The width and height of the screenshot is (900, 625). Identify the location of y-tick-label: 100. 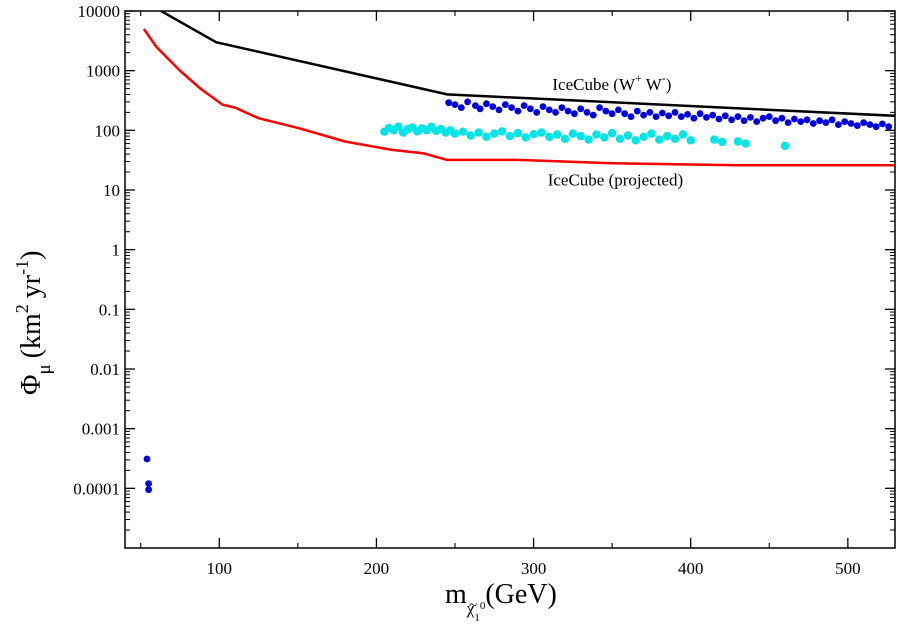
(108, 130).